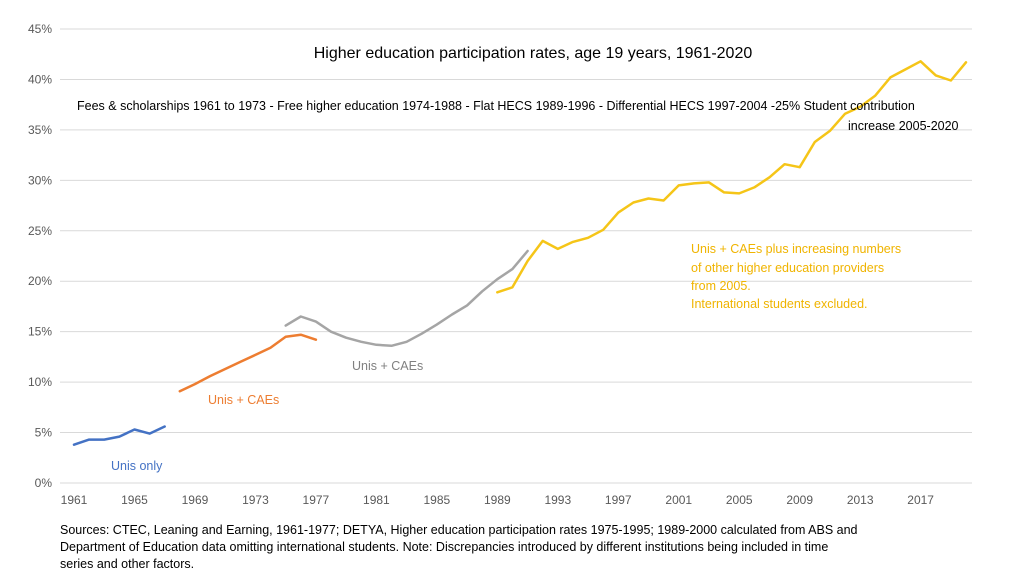 The image size is (1024, 576). What do you see at coordinates (799, 500) in the screenshot?
I see `x-tick-label: 2009` at bounding box center [799, 500].